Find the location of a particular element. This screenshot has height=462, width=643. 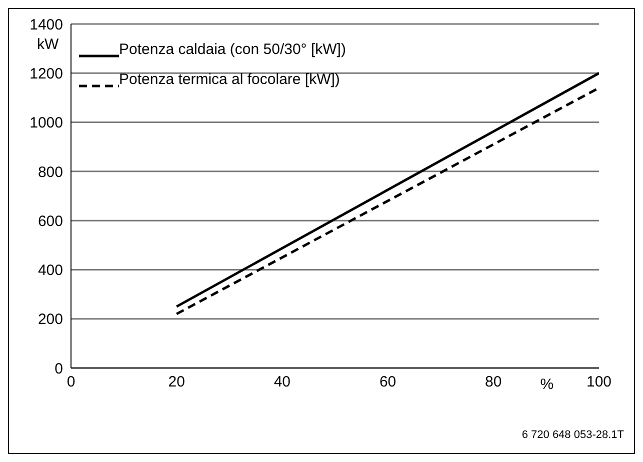

y-tick-label: 200 is located at coordinates (50, 319).